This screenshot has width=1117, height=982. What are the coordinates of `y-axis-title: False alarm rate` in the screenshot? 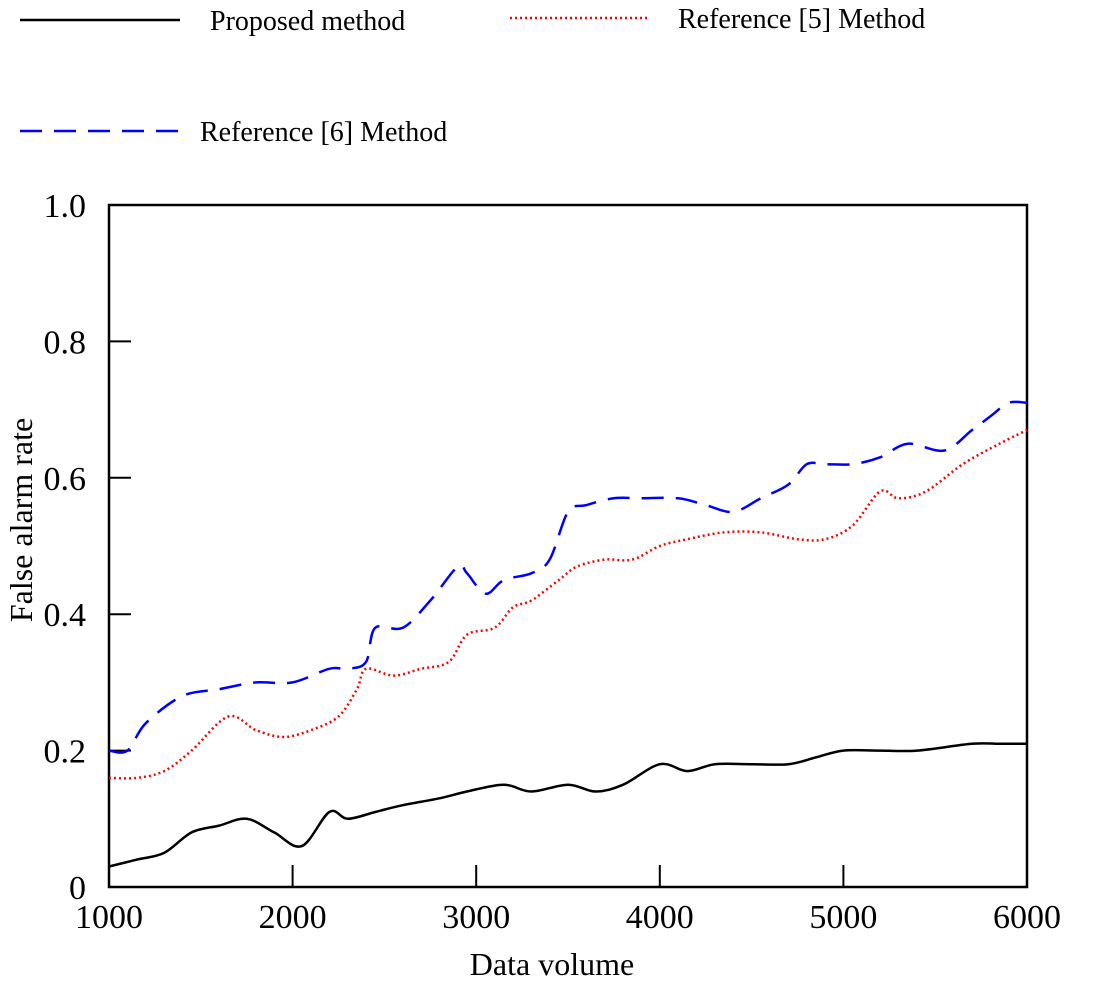 It's located at (21, 520).